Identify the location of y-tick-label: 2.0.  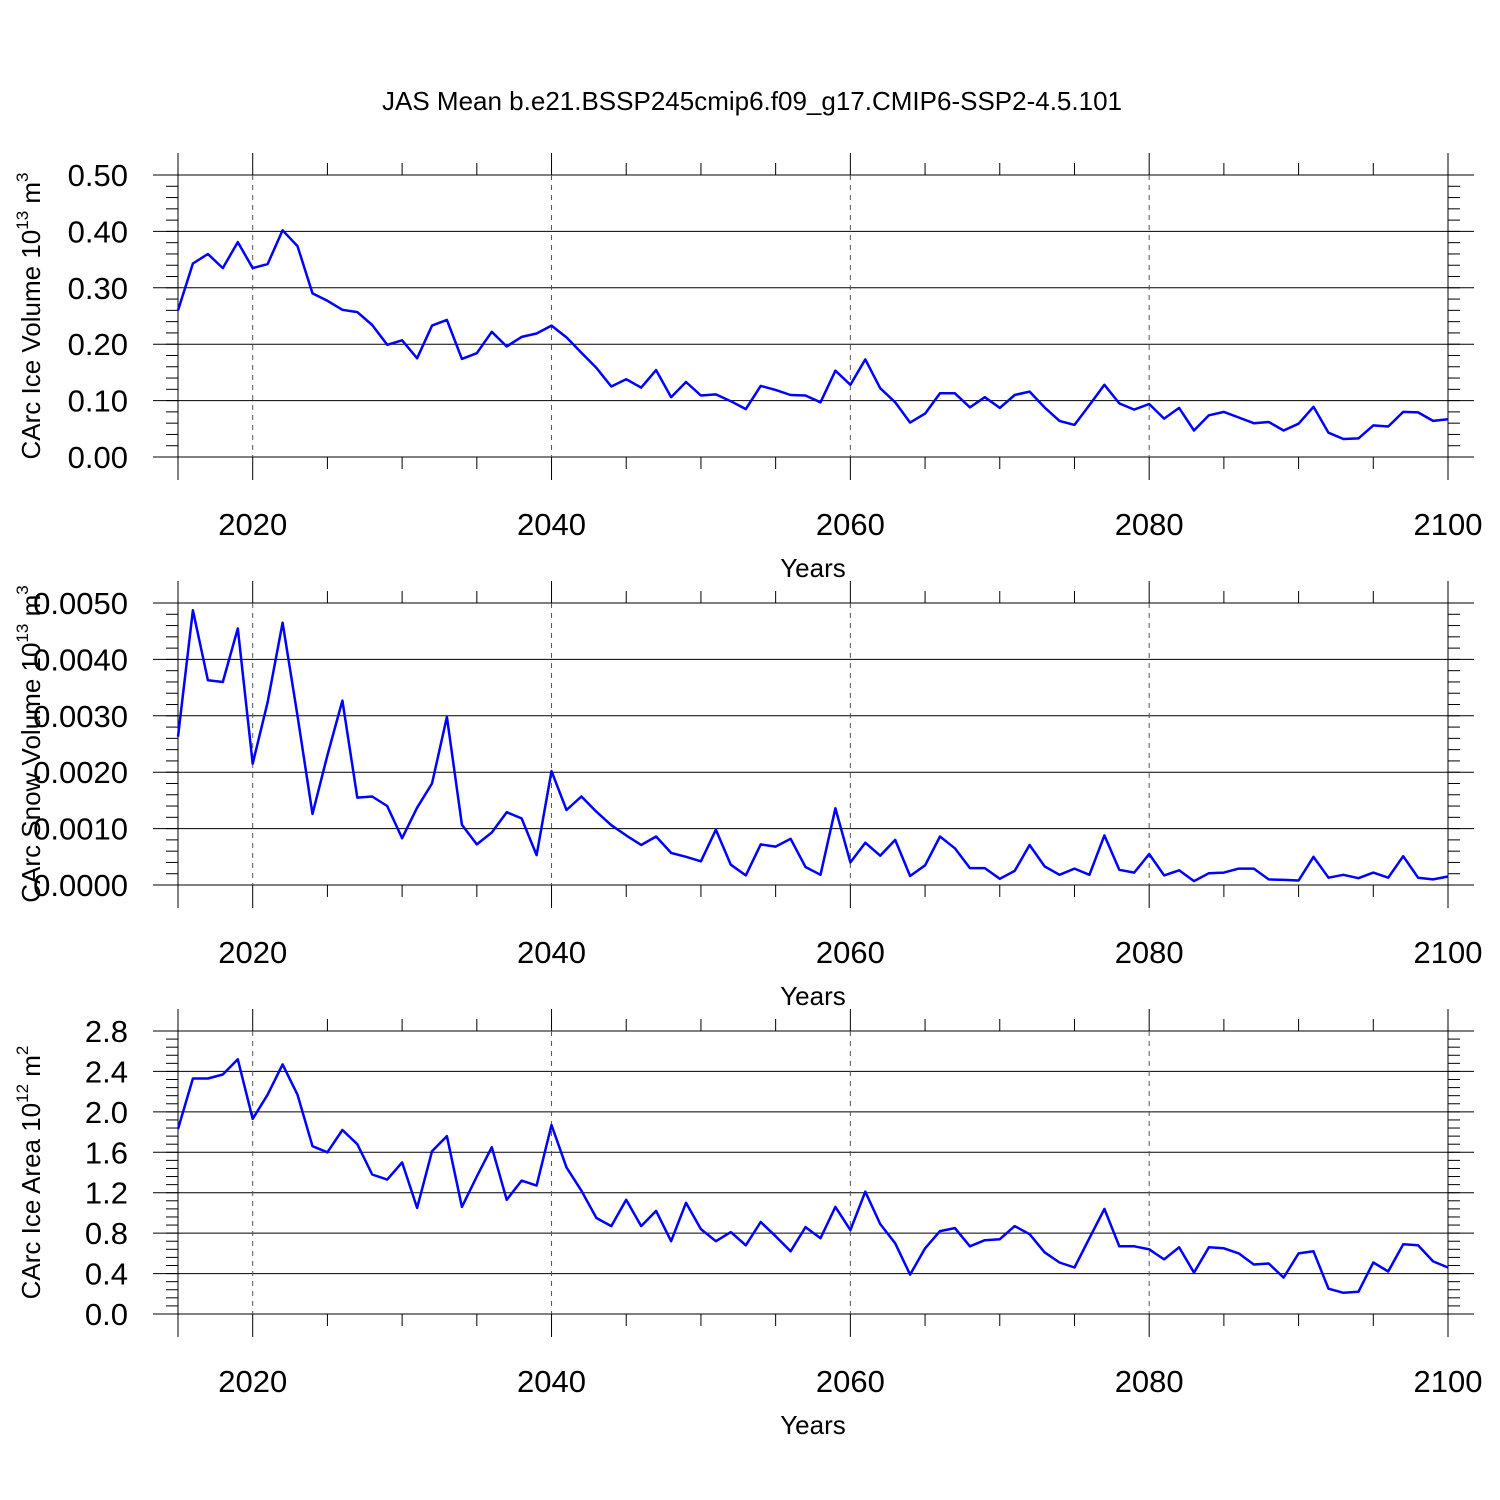
(106, 1112).